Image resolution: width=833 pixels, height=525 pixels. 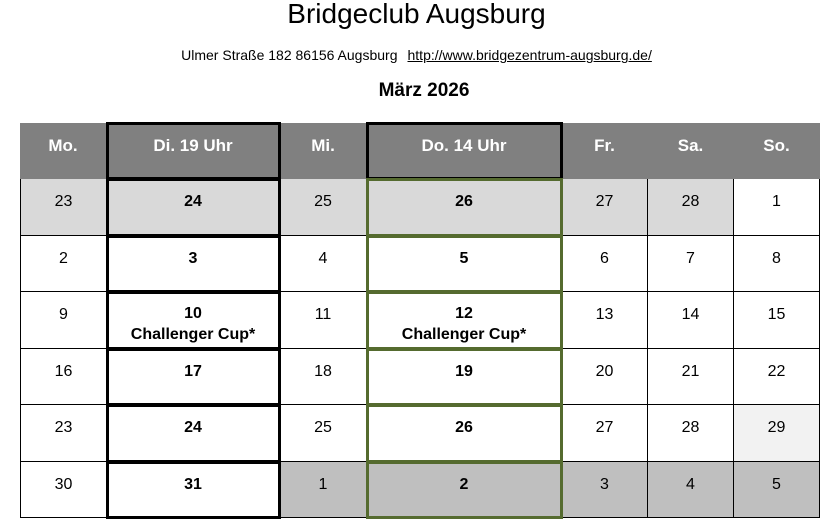 I want to click on address: Ulmer Straße 182 86156 Augsburg, so click(x=289, y=55).